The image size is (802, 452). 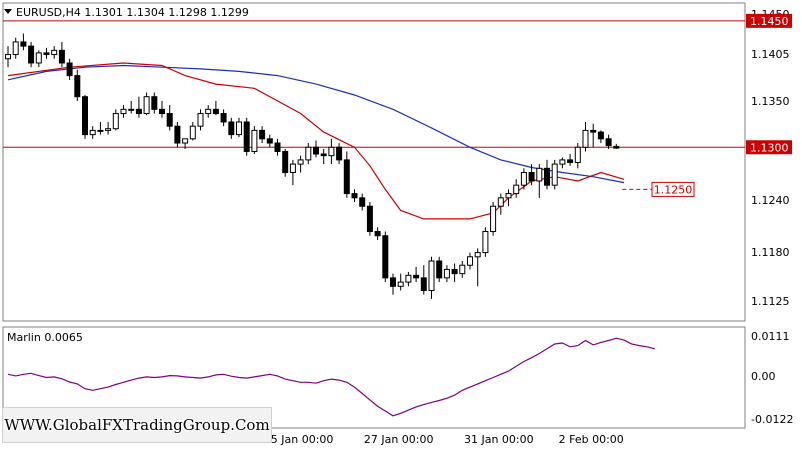 What do you see at coordinates (770, 252) in the screenshot?
I see `price-tick-label: 1.1180` at bounding box center [770, 252].